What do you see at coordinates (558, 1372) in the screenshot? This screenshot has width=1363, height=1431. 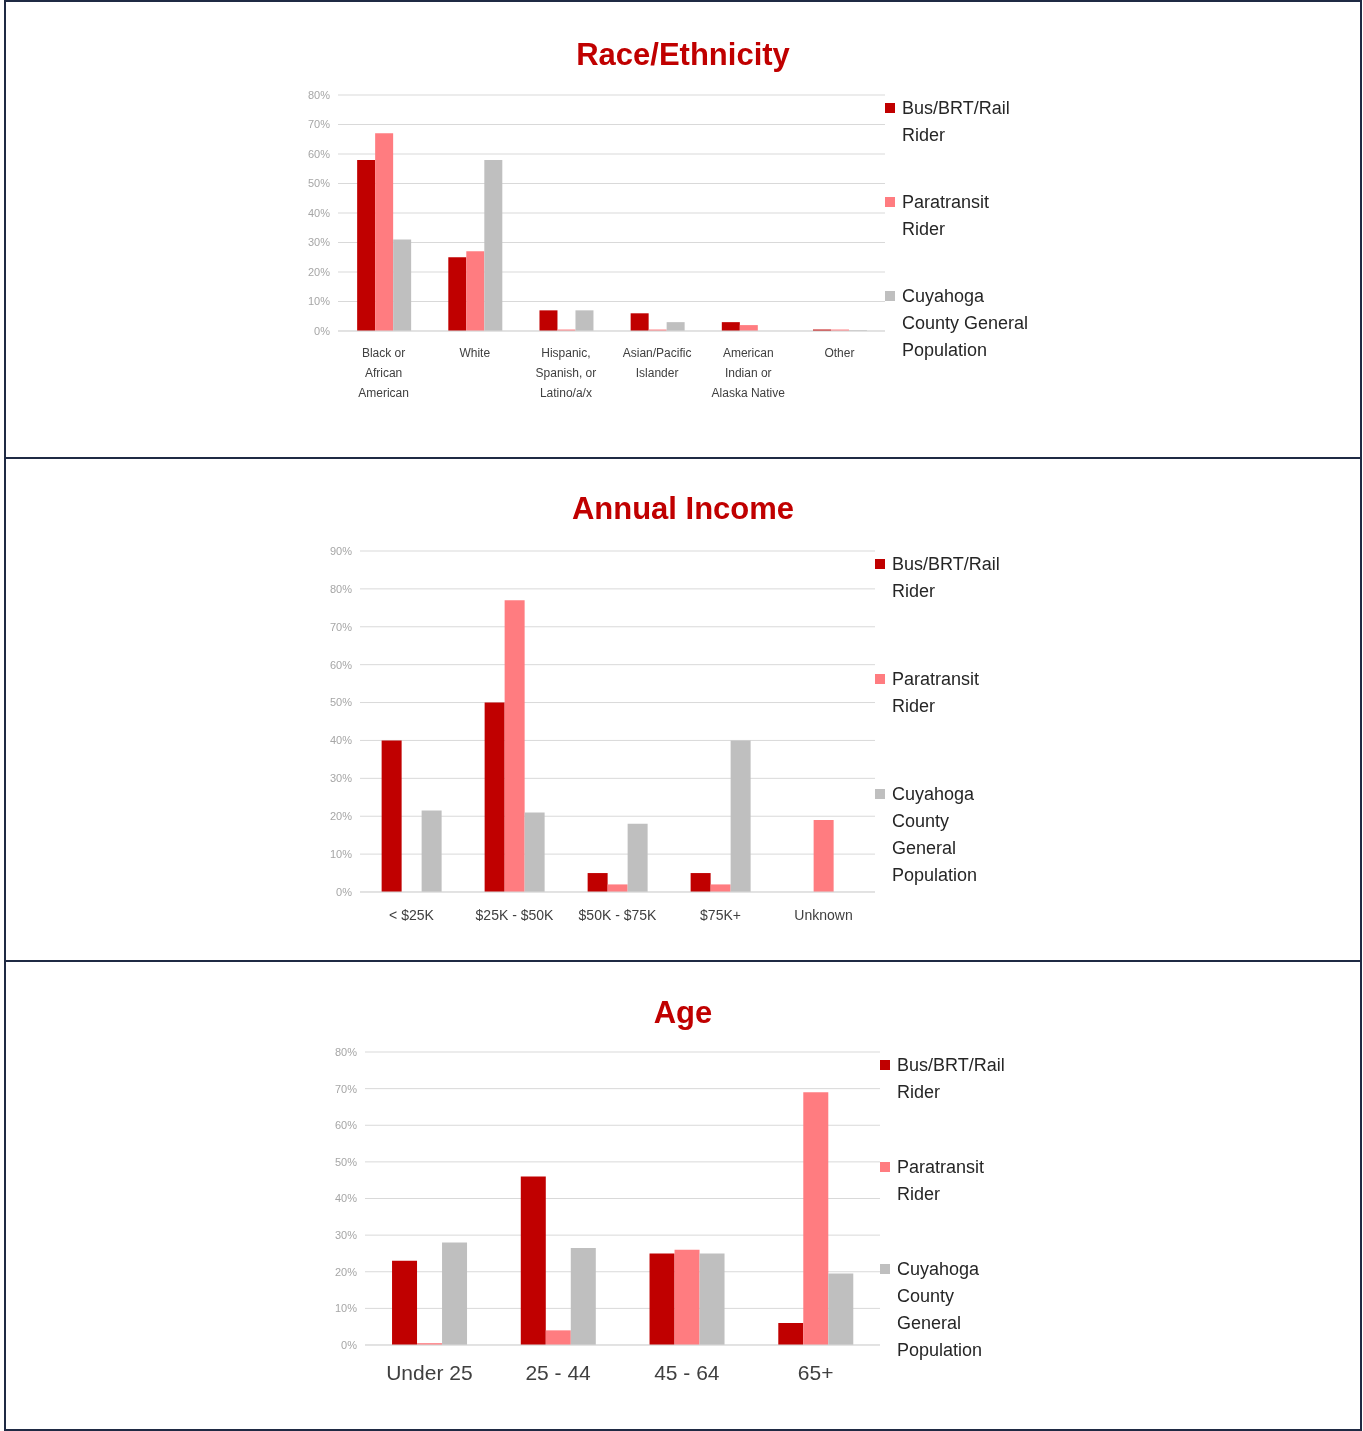 I see `x-tick-label: 25 - 44` at bounding box center [558, 1372].